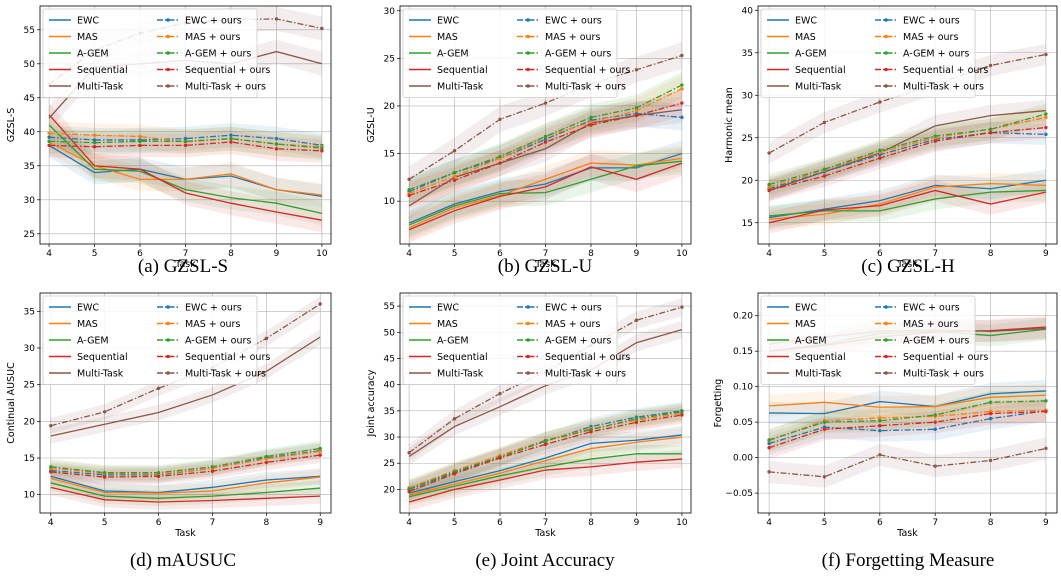 The height and width of the screenshot is (577, 1061). What do you see at coordinates (389, 359) in the screenshot?
I see `y-tick-label: 45` at bounding box center [389, 359].